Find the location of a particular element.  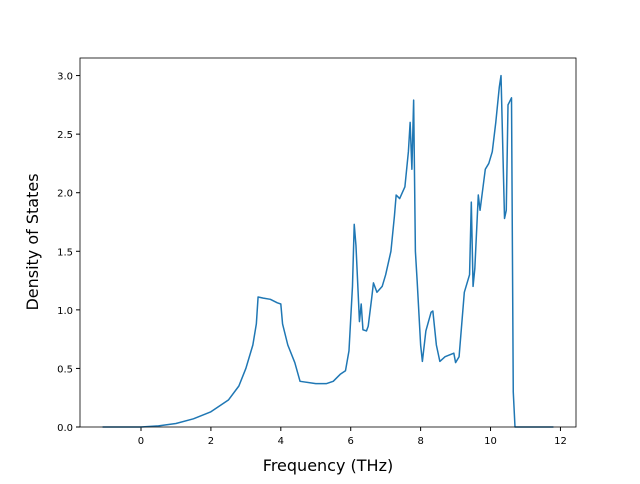

x-tick-label: 6 is located at coordinates (351, 441).